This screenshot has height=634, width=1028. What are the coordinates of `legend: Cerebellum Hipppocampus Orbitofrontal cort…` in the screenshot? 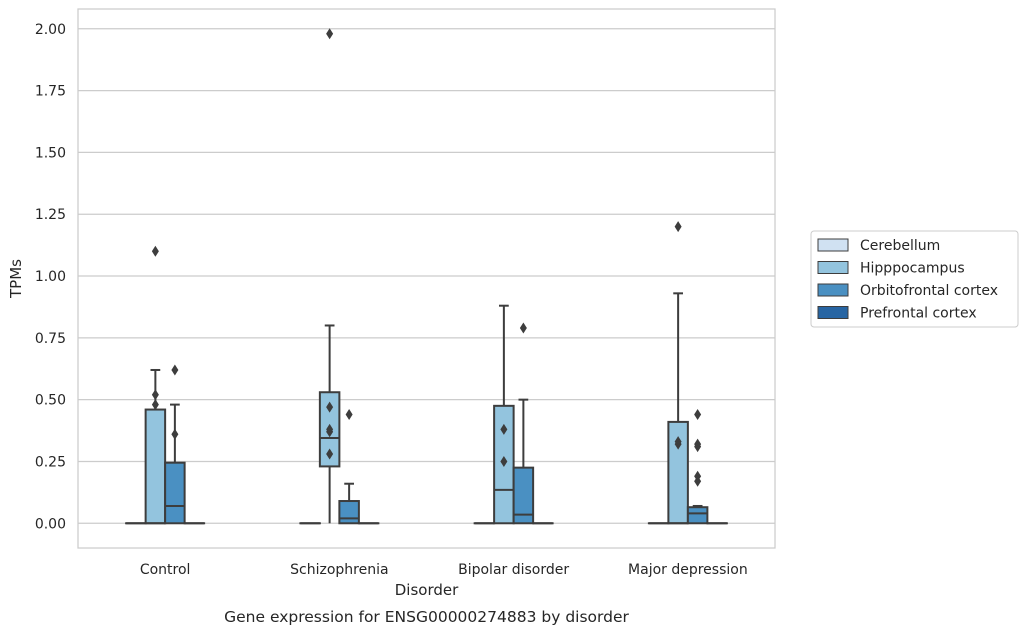 It's located at (914, 279).